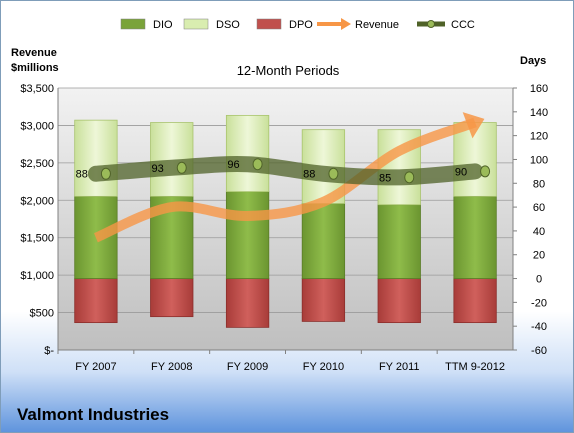 This screenshot has height=433, width=574. Describe the element at coordinates (323, 367) in the screenshot. I see `x-tick-label: FY 2010` at that location.